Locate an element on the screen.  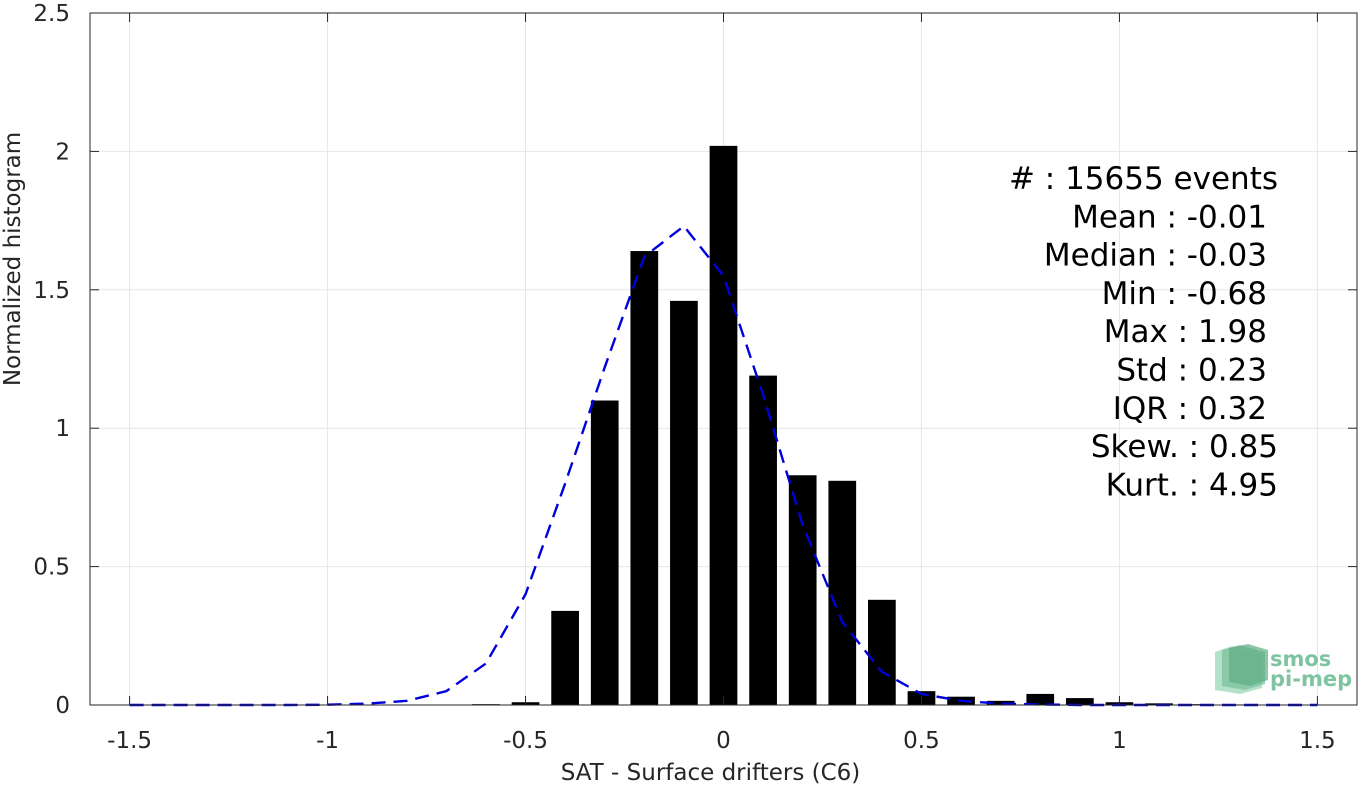
y-tick-label: 0.5 is located at coordinates (51, 568).